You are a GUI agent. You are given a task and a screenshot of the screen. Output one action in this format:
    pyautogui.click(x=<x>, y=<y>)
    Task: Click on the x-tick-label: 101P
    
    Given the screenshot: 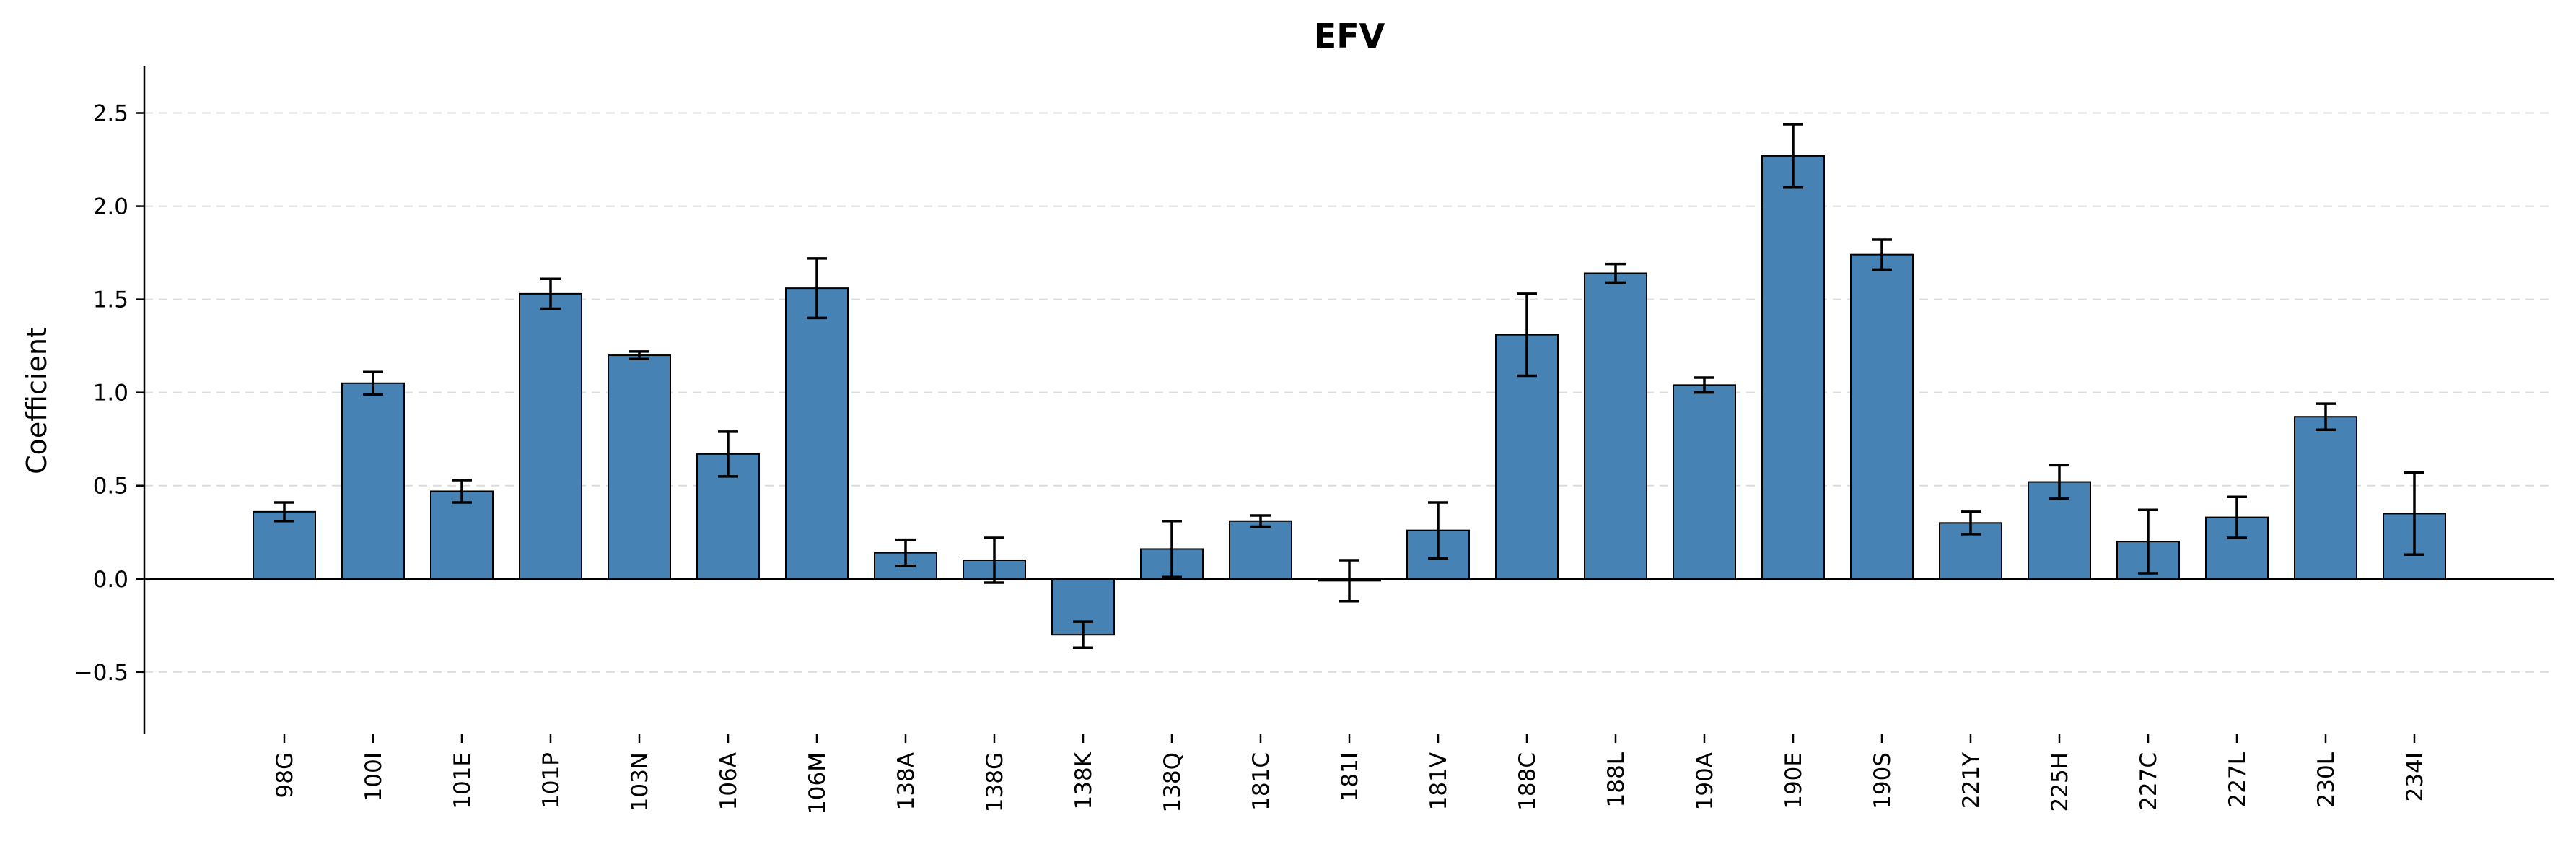 What is the action you would take?
    pyautogui.click(x=551, y=780)
    